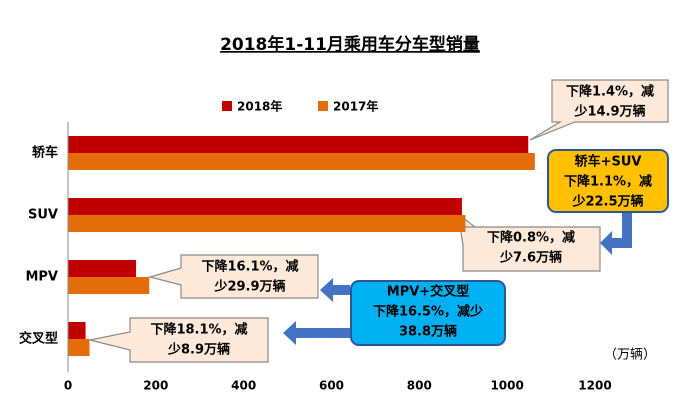 This screenshot has height=406, width=700. Describe the element at coordinates (259, 106) in the screenshot. I see `legend-label: 2018年` at that location.